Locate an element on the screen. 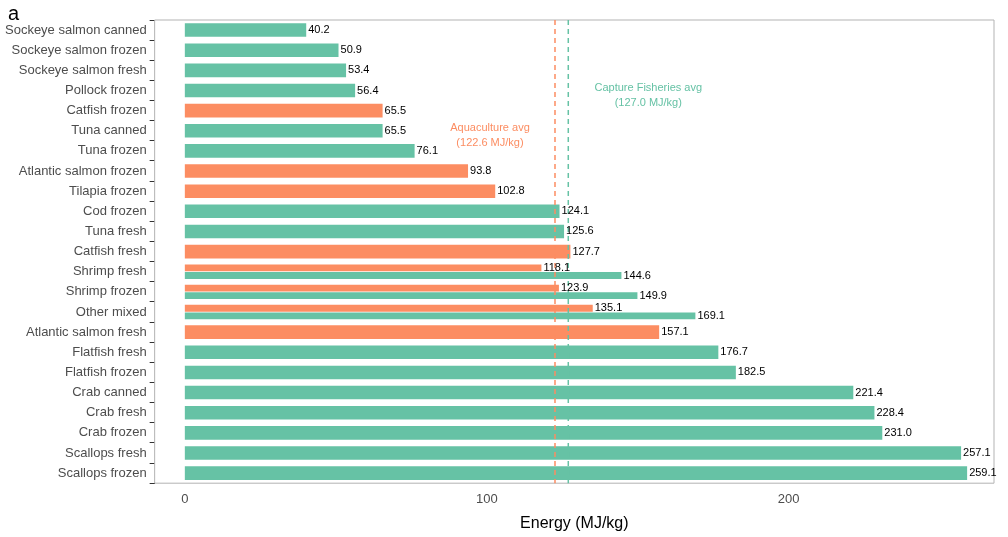 This screenshot has height=537, width=1008. y-tick-label: Scallops fresh is located at coordinates (105, 452).